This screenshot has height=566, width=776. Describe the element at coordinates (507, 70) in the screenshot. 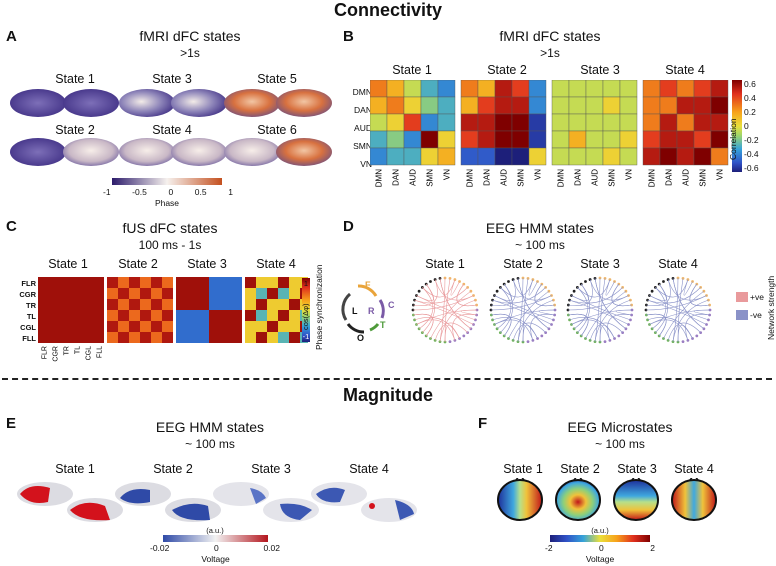

I see `panel-b-state-label: State 2` at that location.